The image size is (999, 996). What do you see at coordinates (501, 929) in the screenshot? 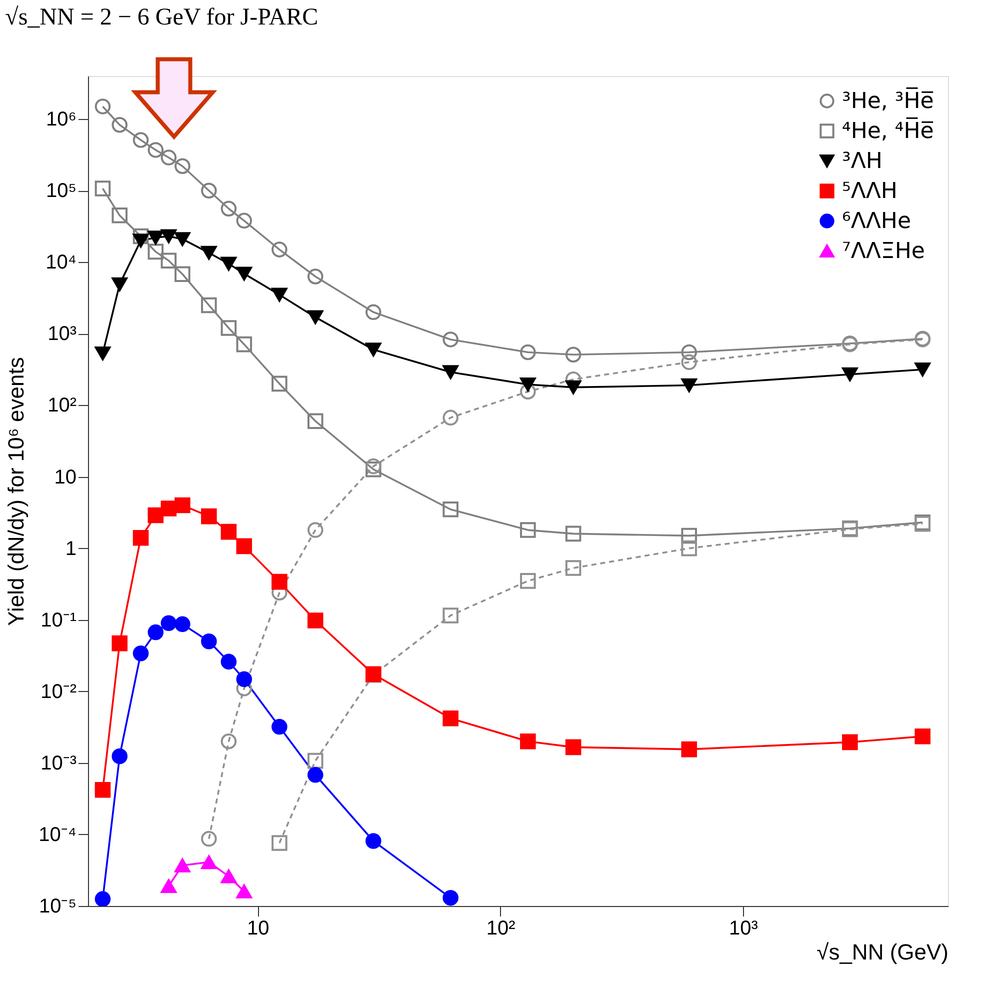
I see `x-tick-label: 10²` at bounding box center [501, 929].